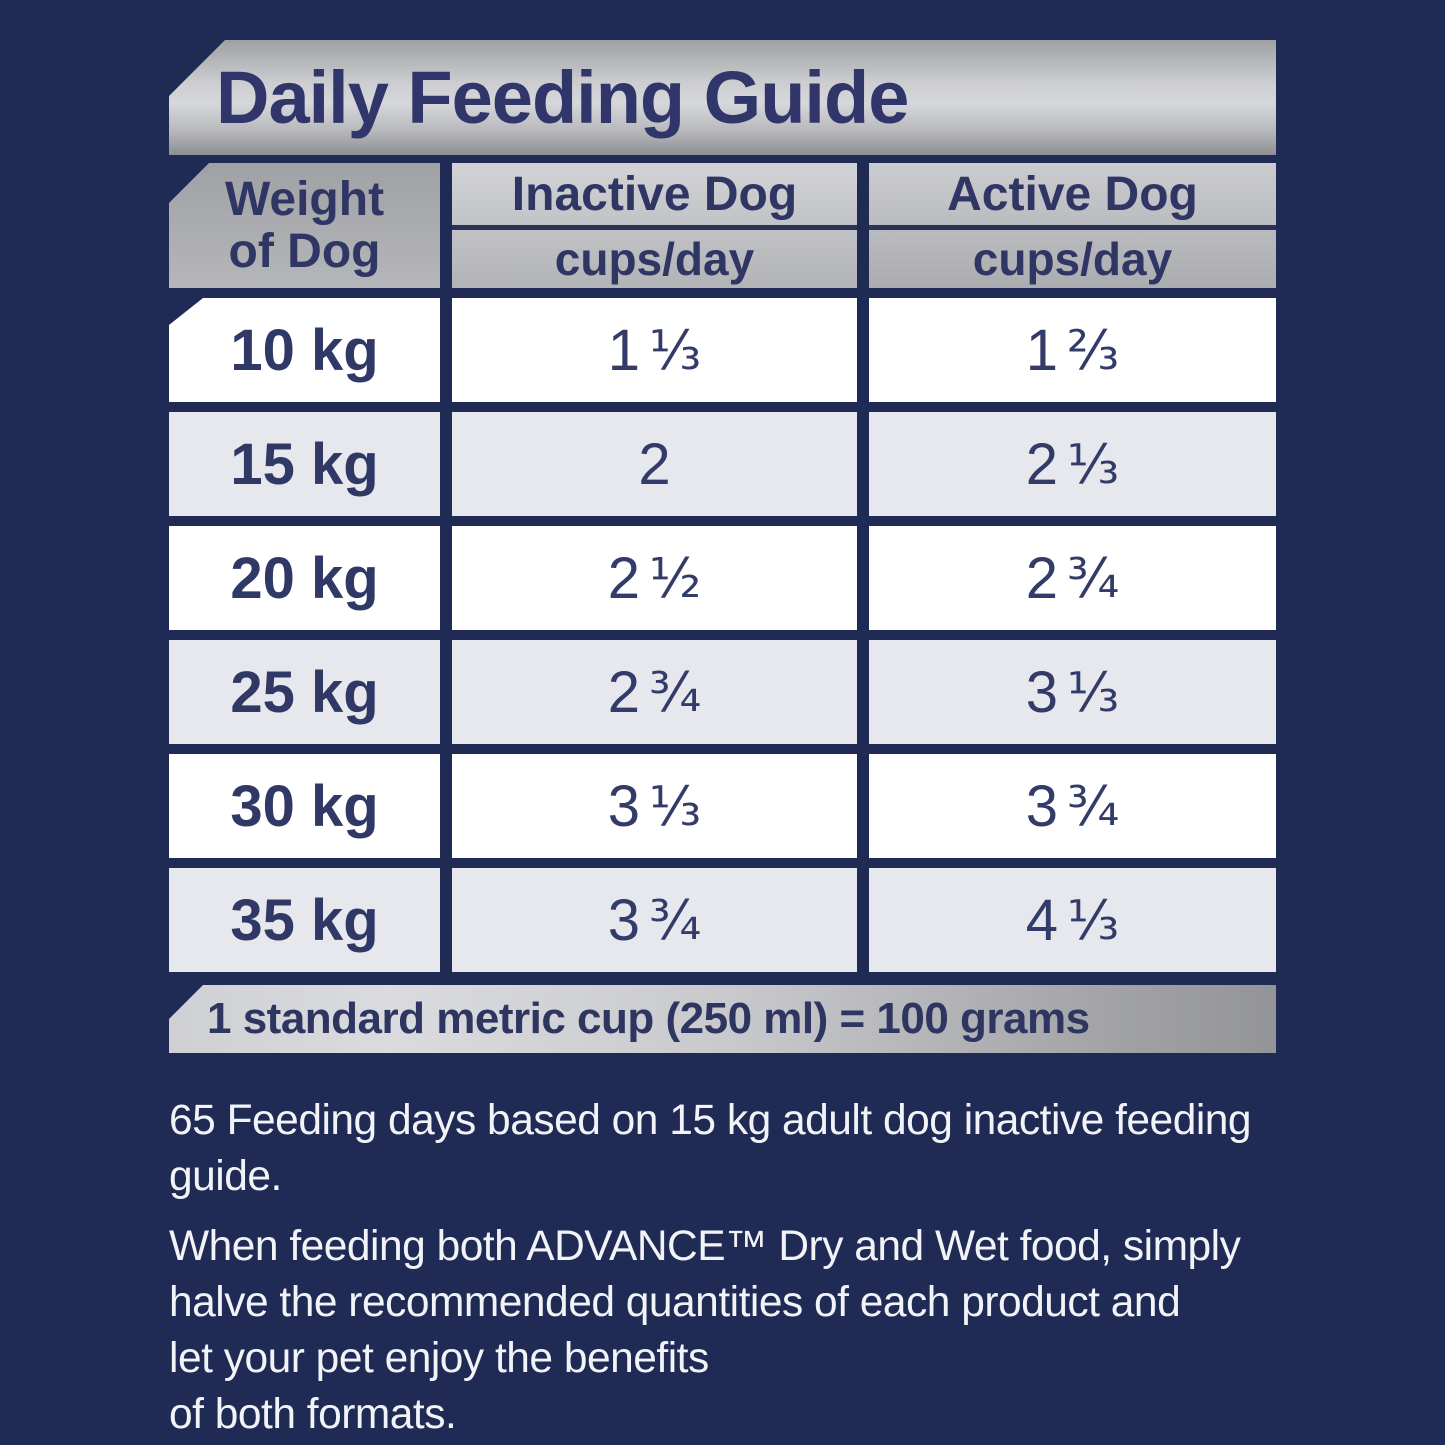 This screenshot has height=1445, width=1445. Describe the element at coordinates (562, 97) in the screenshot. I see `page-title: Daily Feeding Guide` at that location.